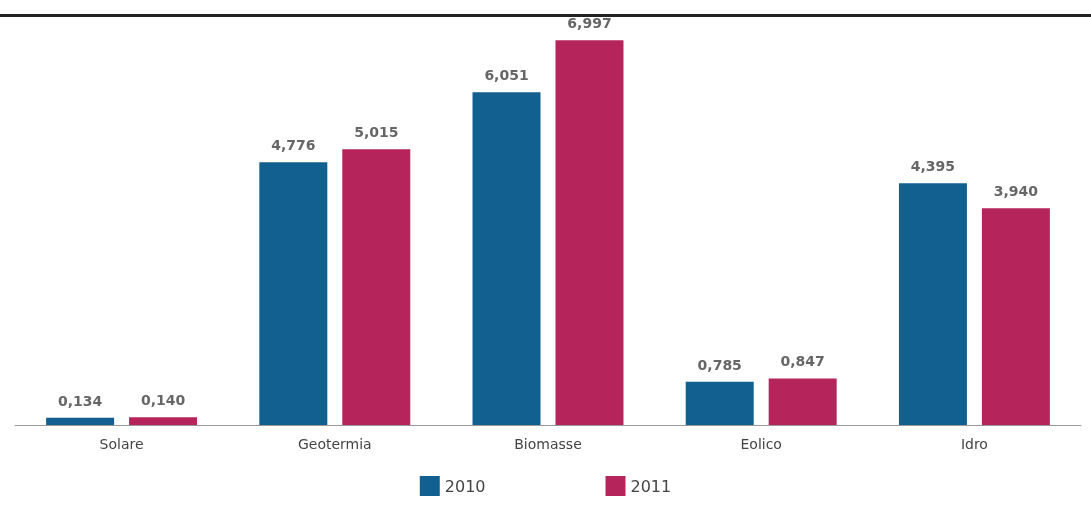 This screenshot has width=1091, height=519. What do you see at coordinates (376, 132) in the screenshot?
I see `data-label: 5,015` at bounding box center [376, 132].